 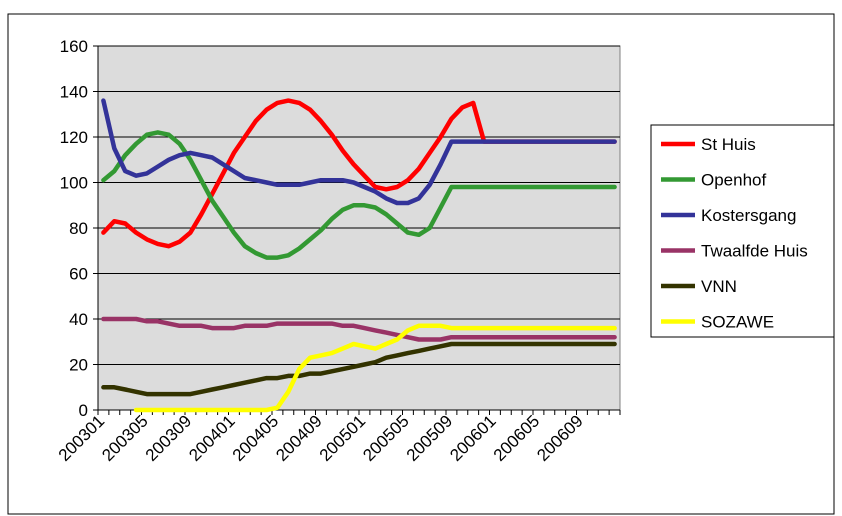 What do you see at coordinates (728, 144) in the screenshot?
I see `legend-label-st-huis: St Huis` at bounding box center [728, 144].